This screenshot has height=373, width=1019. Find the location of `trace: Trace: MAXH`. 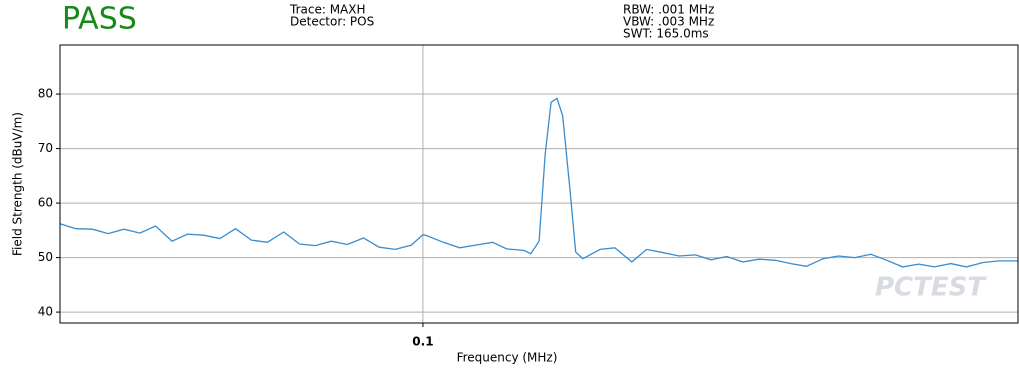

trace: Trace: MAXH is located at coordinates (327, 10).